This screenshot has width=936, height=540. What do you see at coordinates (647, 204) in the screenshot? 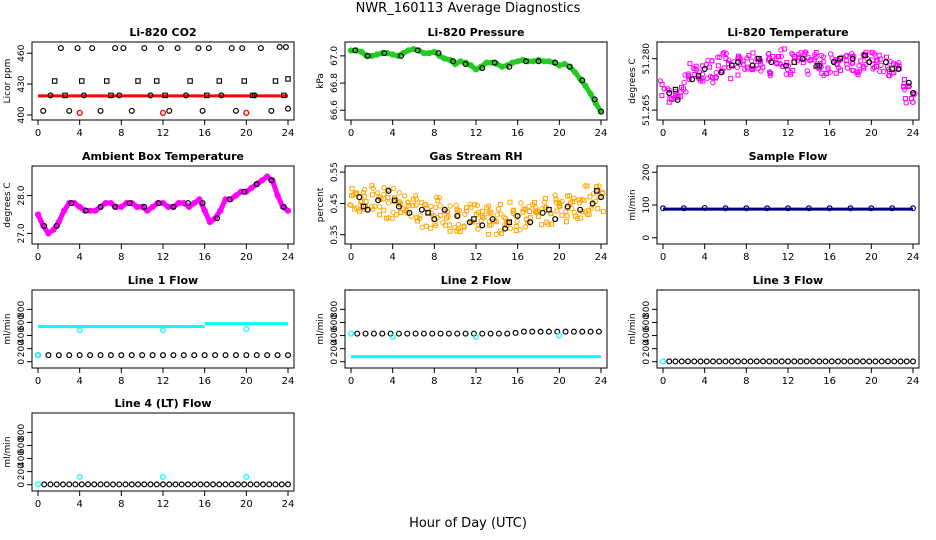
I see `y-tick-label: 100` at bounding box center [647, 204].